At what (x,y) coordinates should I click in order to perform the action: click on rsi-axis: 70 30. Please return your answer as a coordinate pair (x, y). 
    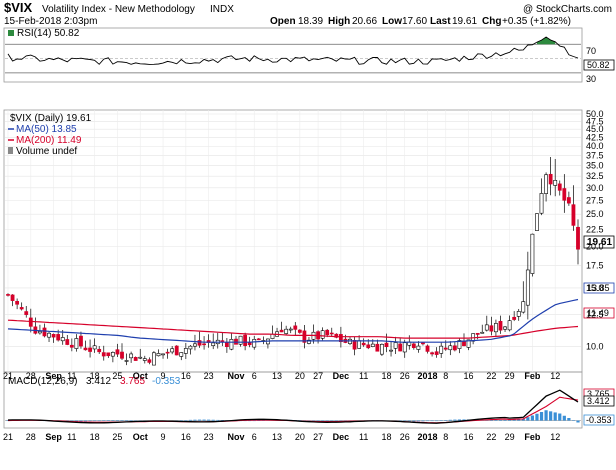
    Looking at the image, I should click on (591, 65).